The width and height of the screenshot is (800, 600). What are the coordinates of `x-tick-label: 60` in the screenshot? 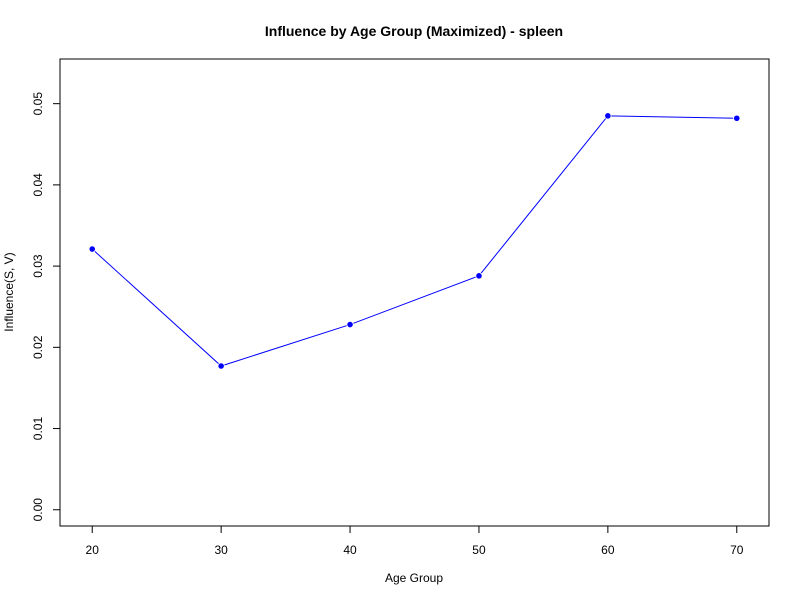 It's located at (608, 550).